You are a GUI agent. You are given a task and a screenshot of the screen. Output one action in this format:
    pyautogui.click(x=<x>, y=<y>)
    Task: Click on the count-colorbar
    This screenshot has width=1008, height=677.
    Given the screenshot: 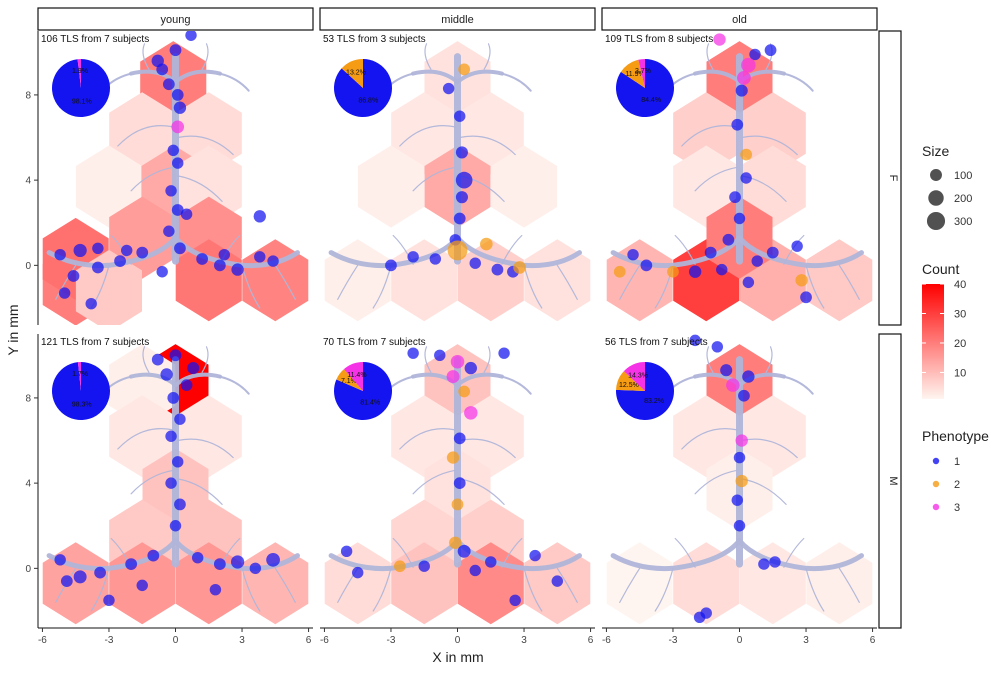 What is the action you would take?
    pyautogui.click(x=933, y=341)
    